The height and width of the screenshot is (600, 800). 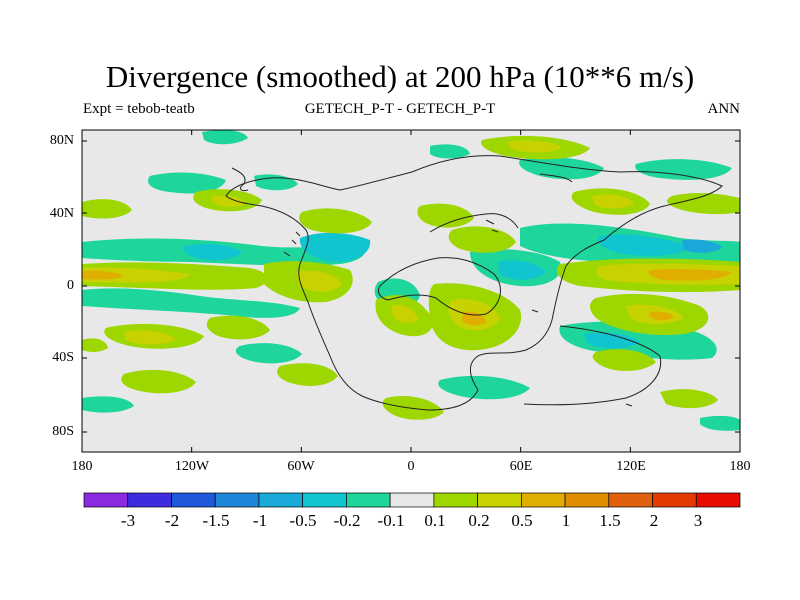 I want to click on season-label: ANN, so click(x=724, y=109).